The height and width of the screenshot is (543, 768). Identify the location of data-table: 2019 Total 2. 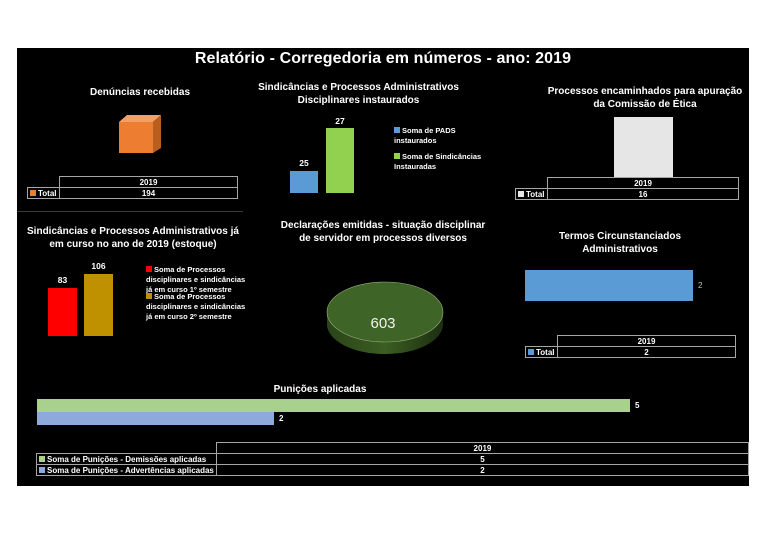
(630, 346).